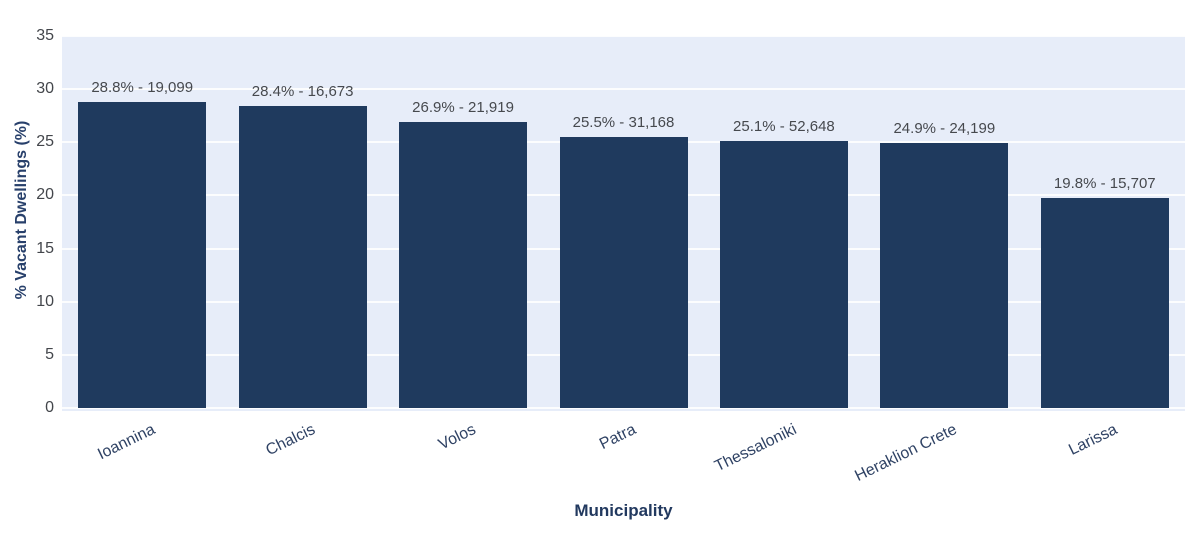 The width and height of the screenshot is (1200, 560). Describe the element at coordinates (623, 272) in the screenshot. I see `bar-patra` at that location.